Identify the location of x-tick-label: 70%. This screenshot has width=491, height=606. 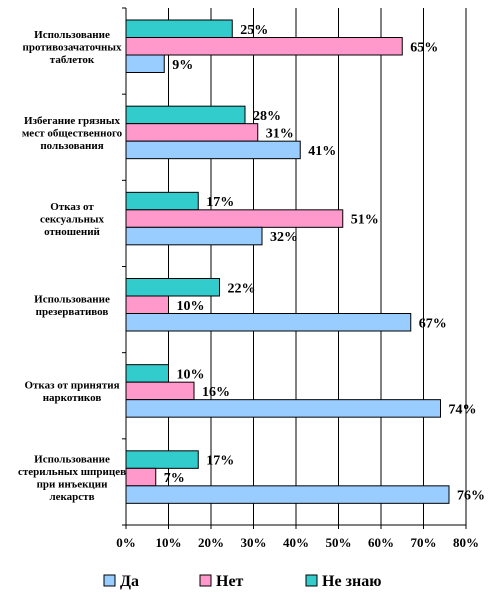
(424, 542).